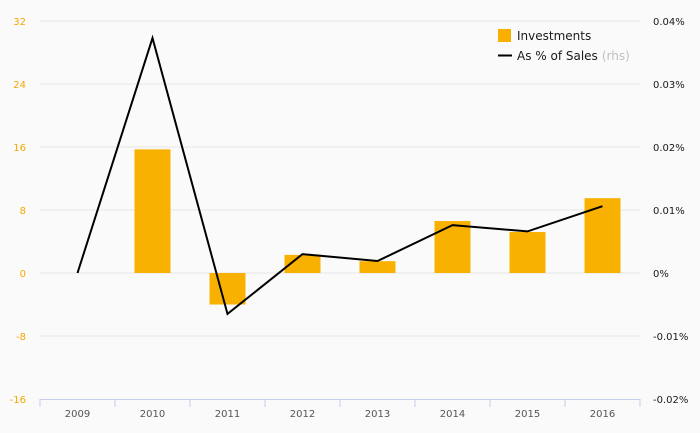  What do you see at coordinates (669, 211) in the screenshot?
I see `y-right-tick-label: 0.01%` at bounding box center [669, 211].